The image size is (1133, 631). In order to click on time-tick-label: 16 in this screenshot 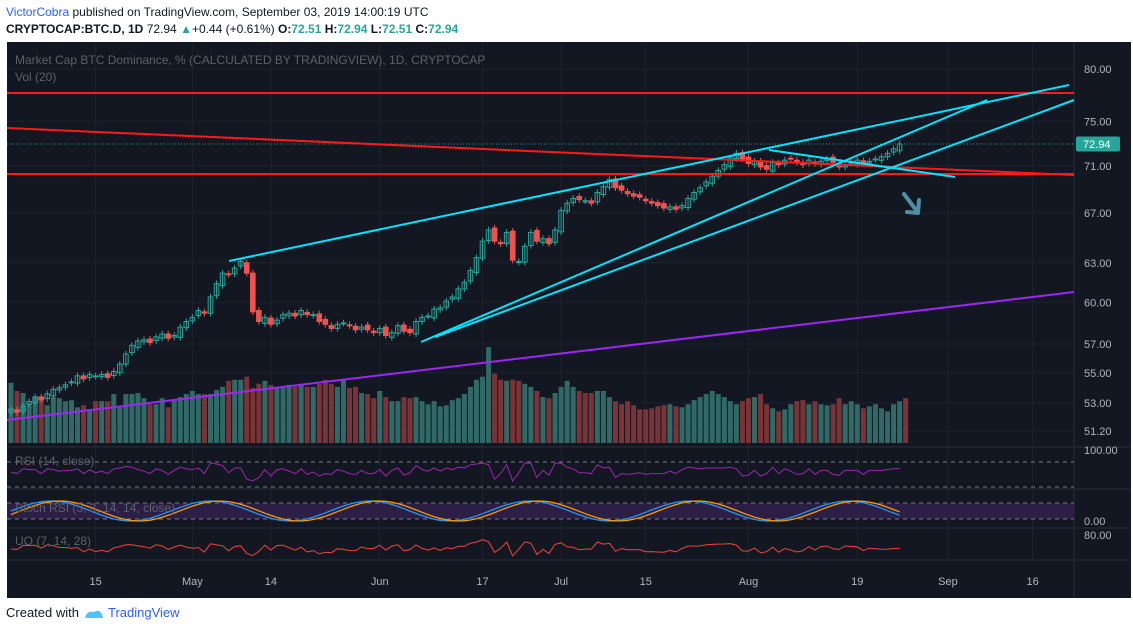, I will do `click(1032, 582)`.